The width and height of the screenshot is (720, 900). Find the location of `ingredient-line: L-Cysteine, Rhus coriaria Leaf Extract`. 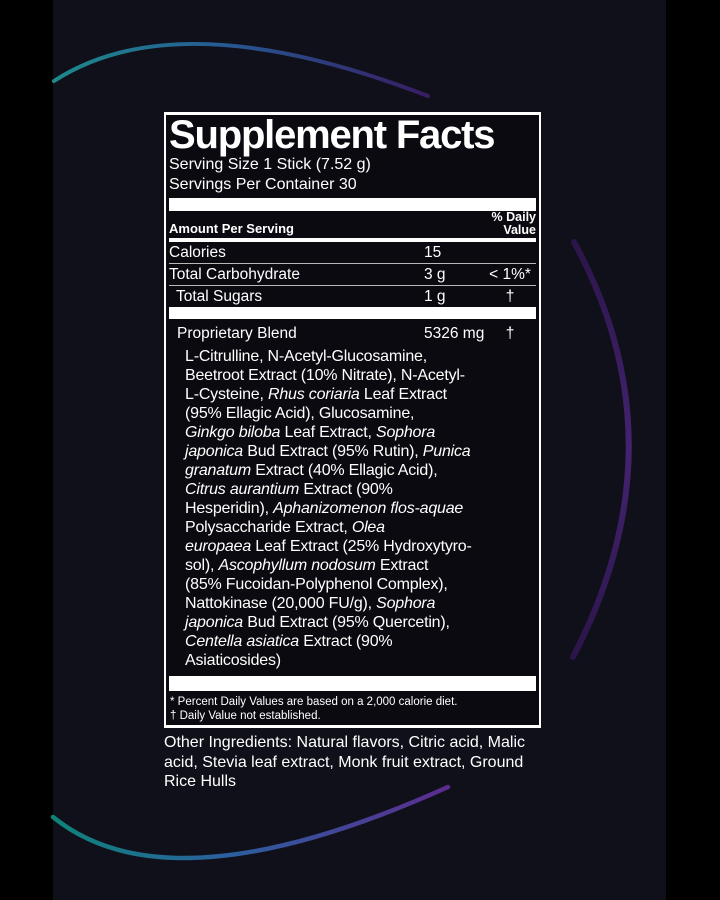

ingredient-line: L-Cysteine, Rhus coriaria Leaf Extract is located at coordinates (360, 394).